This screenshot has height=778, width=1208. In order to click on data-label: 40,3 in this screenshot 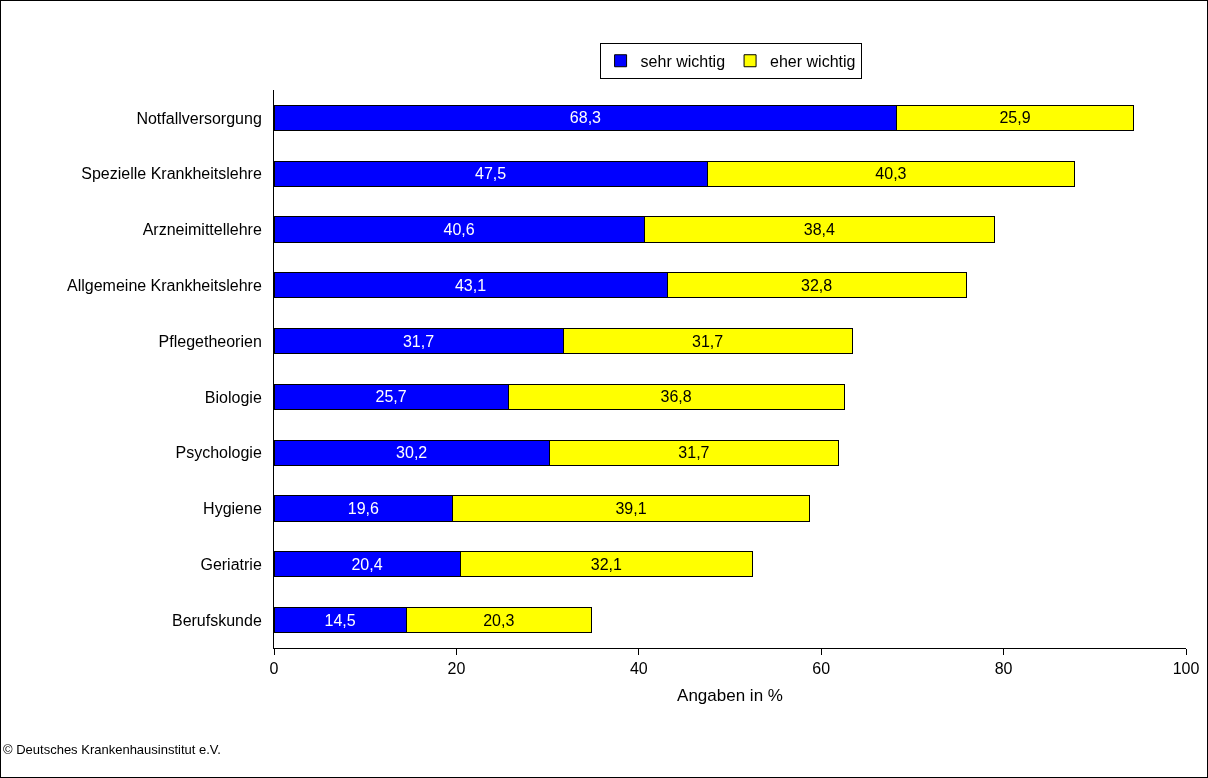, I will do `click(891, 174)`.